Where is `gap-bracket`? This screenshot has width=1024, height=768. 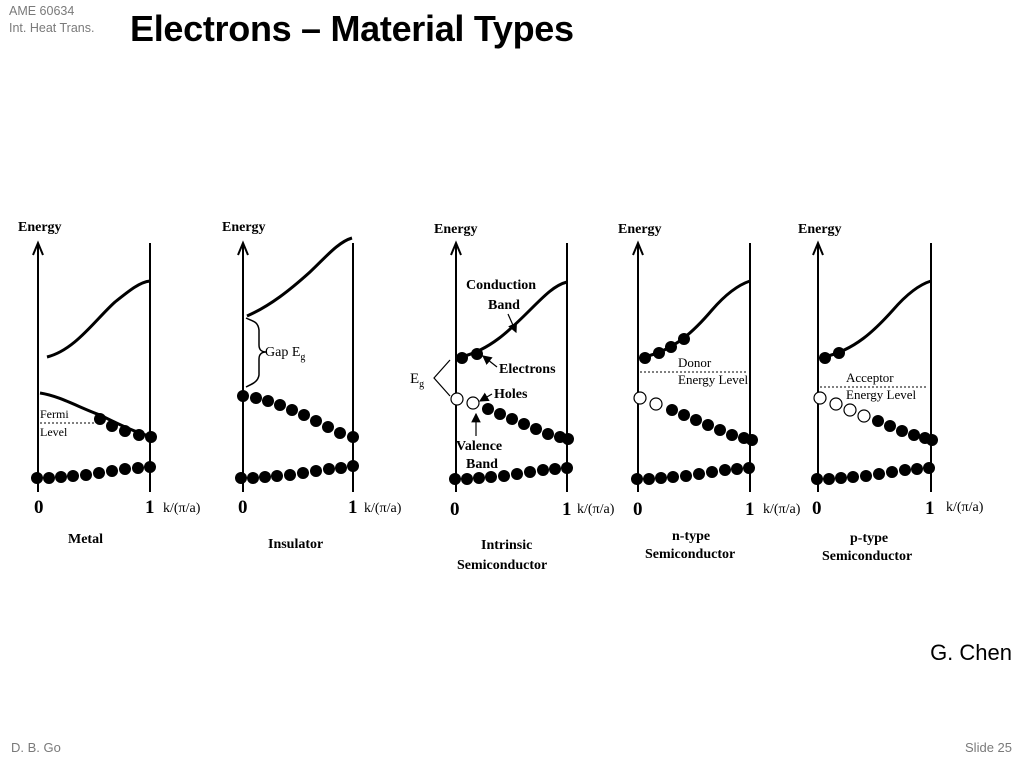
gap-bracket is located at coordinates (442, 378).